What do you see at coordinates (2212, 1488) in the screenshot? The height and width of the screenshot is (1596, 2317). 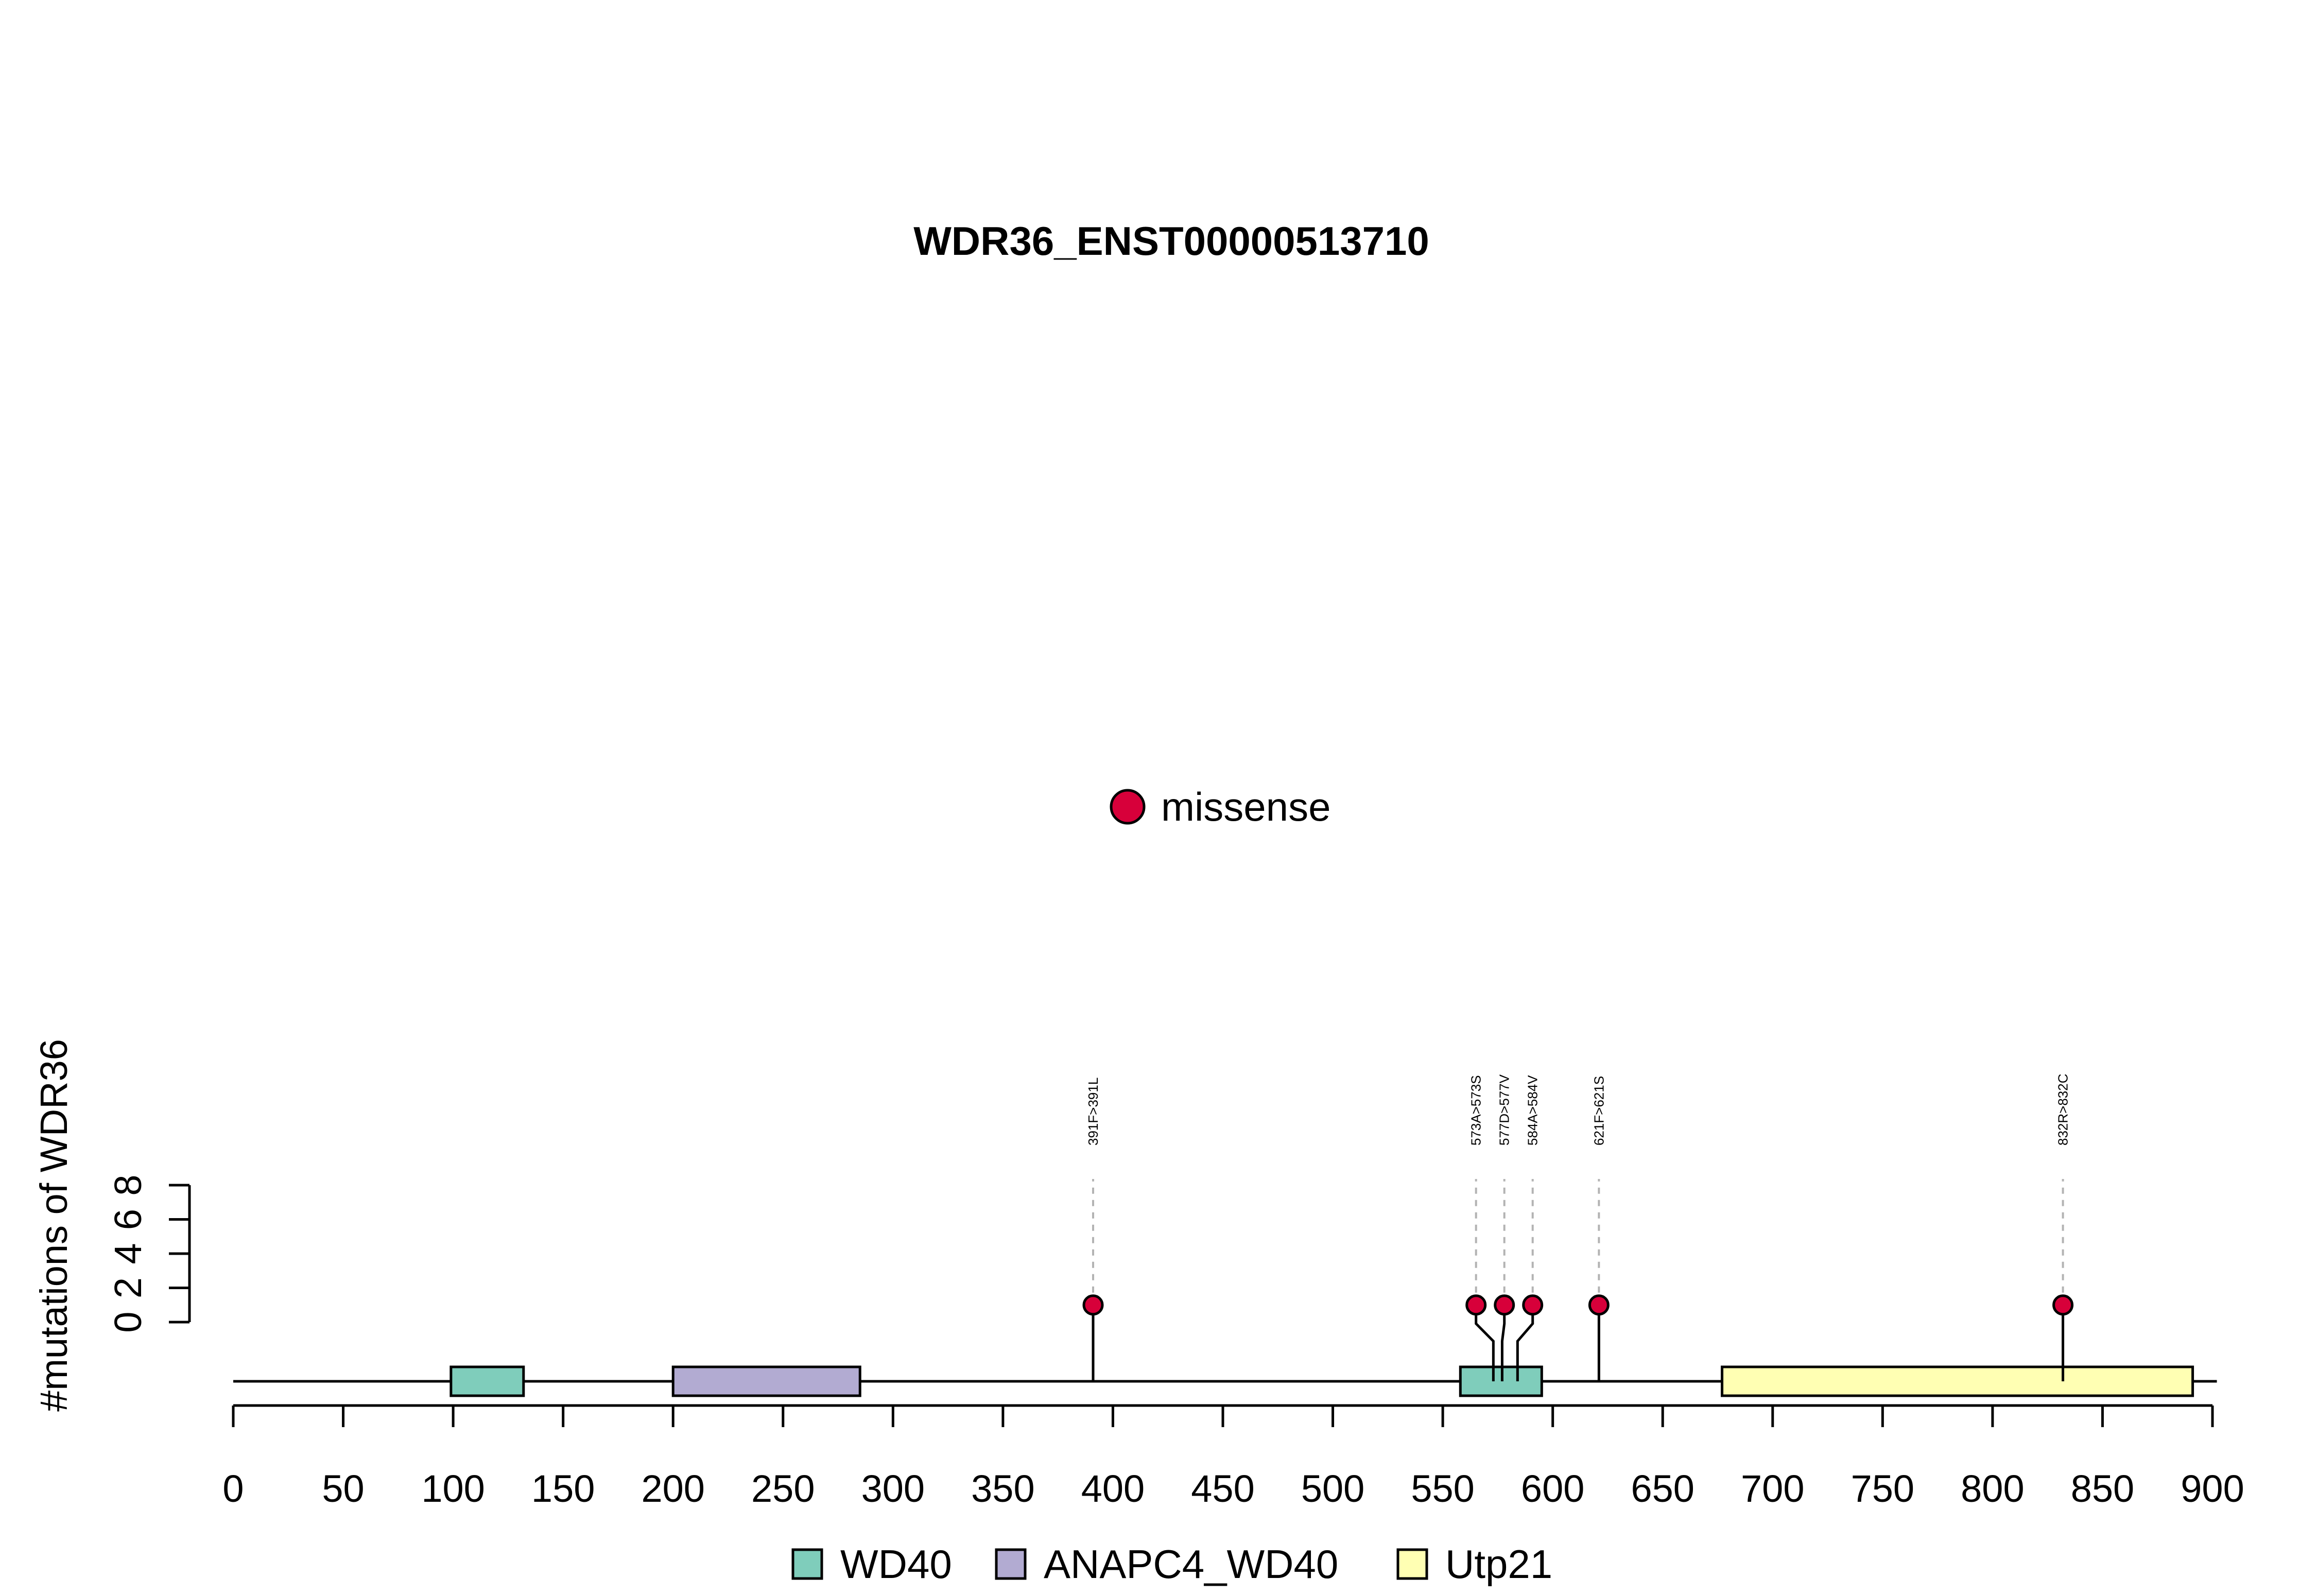 I see `x-tick-label: 900` at bounding box center [2212, 1488].